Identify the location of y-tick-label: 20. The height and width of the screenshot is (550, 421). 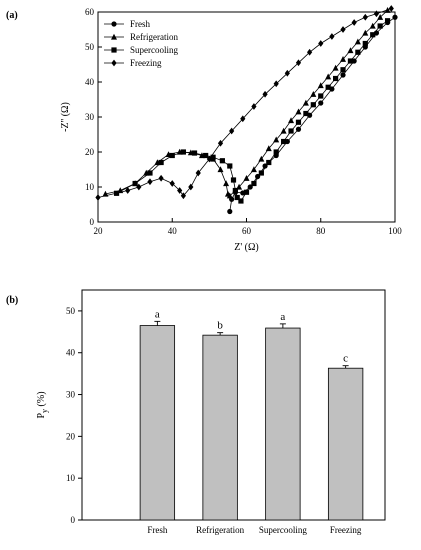
(90, 152).